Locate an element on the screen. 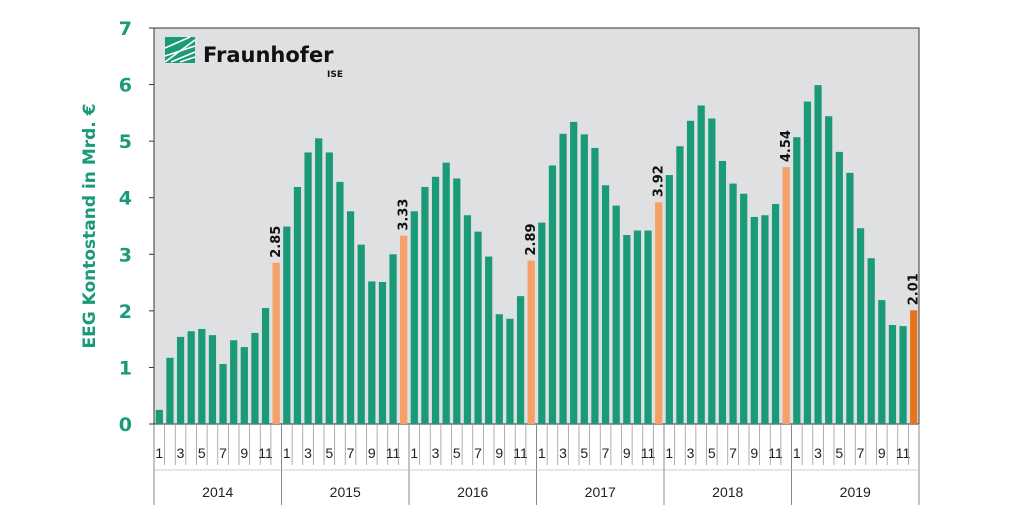 The image size is (1024, 512). data-label-2014: 2.85 is located at coordinates (276, 242).